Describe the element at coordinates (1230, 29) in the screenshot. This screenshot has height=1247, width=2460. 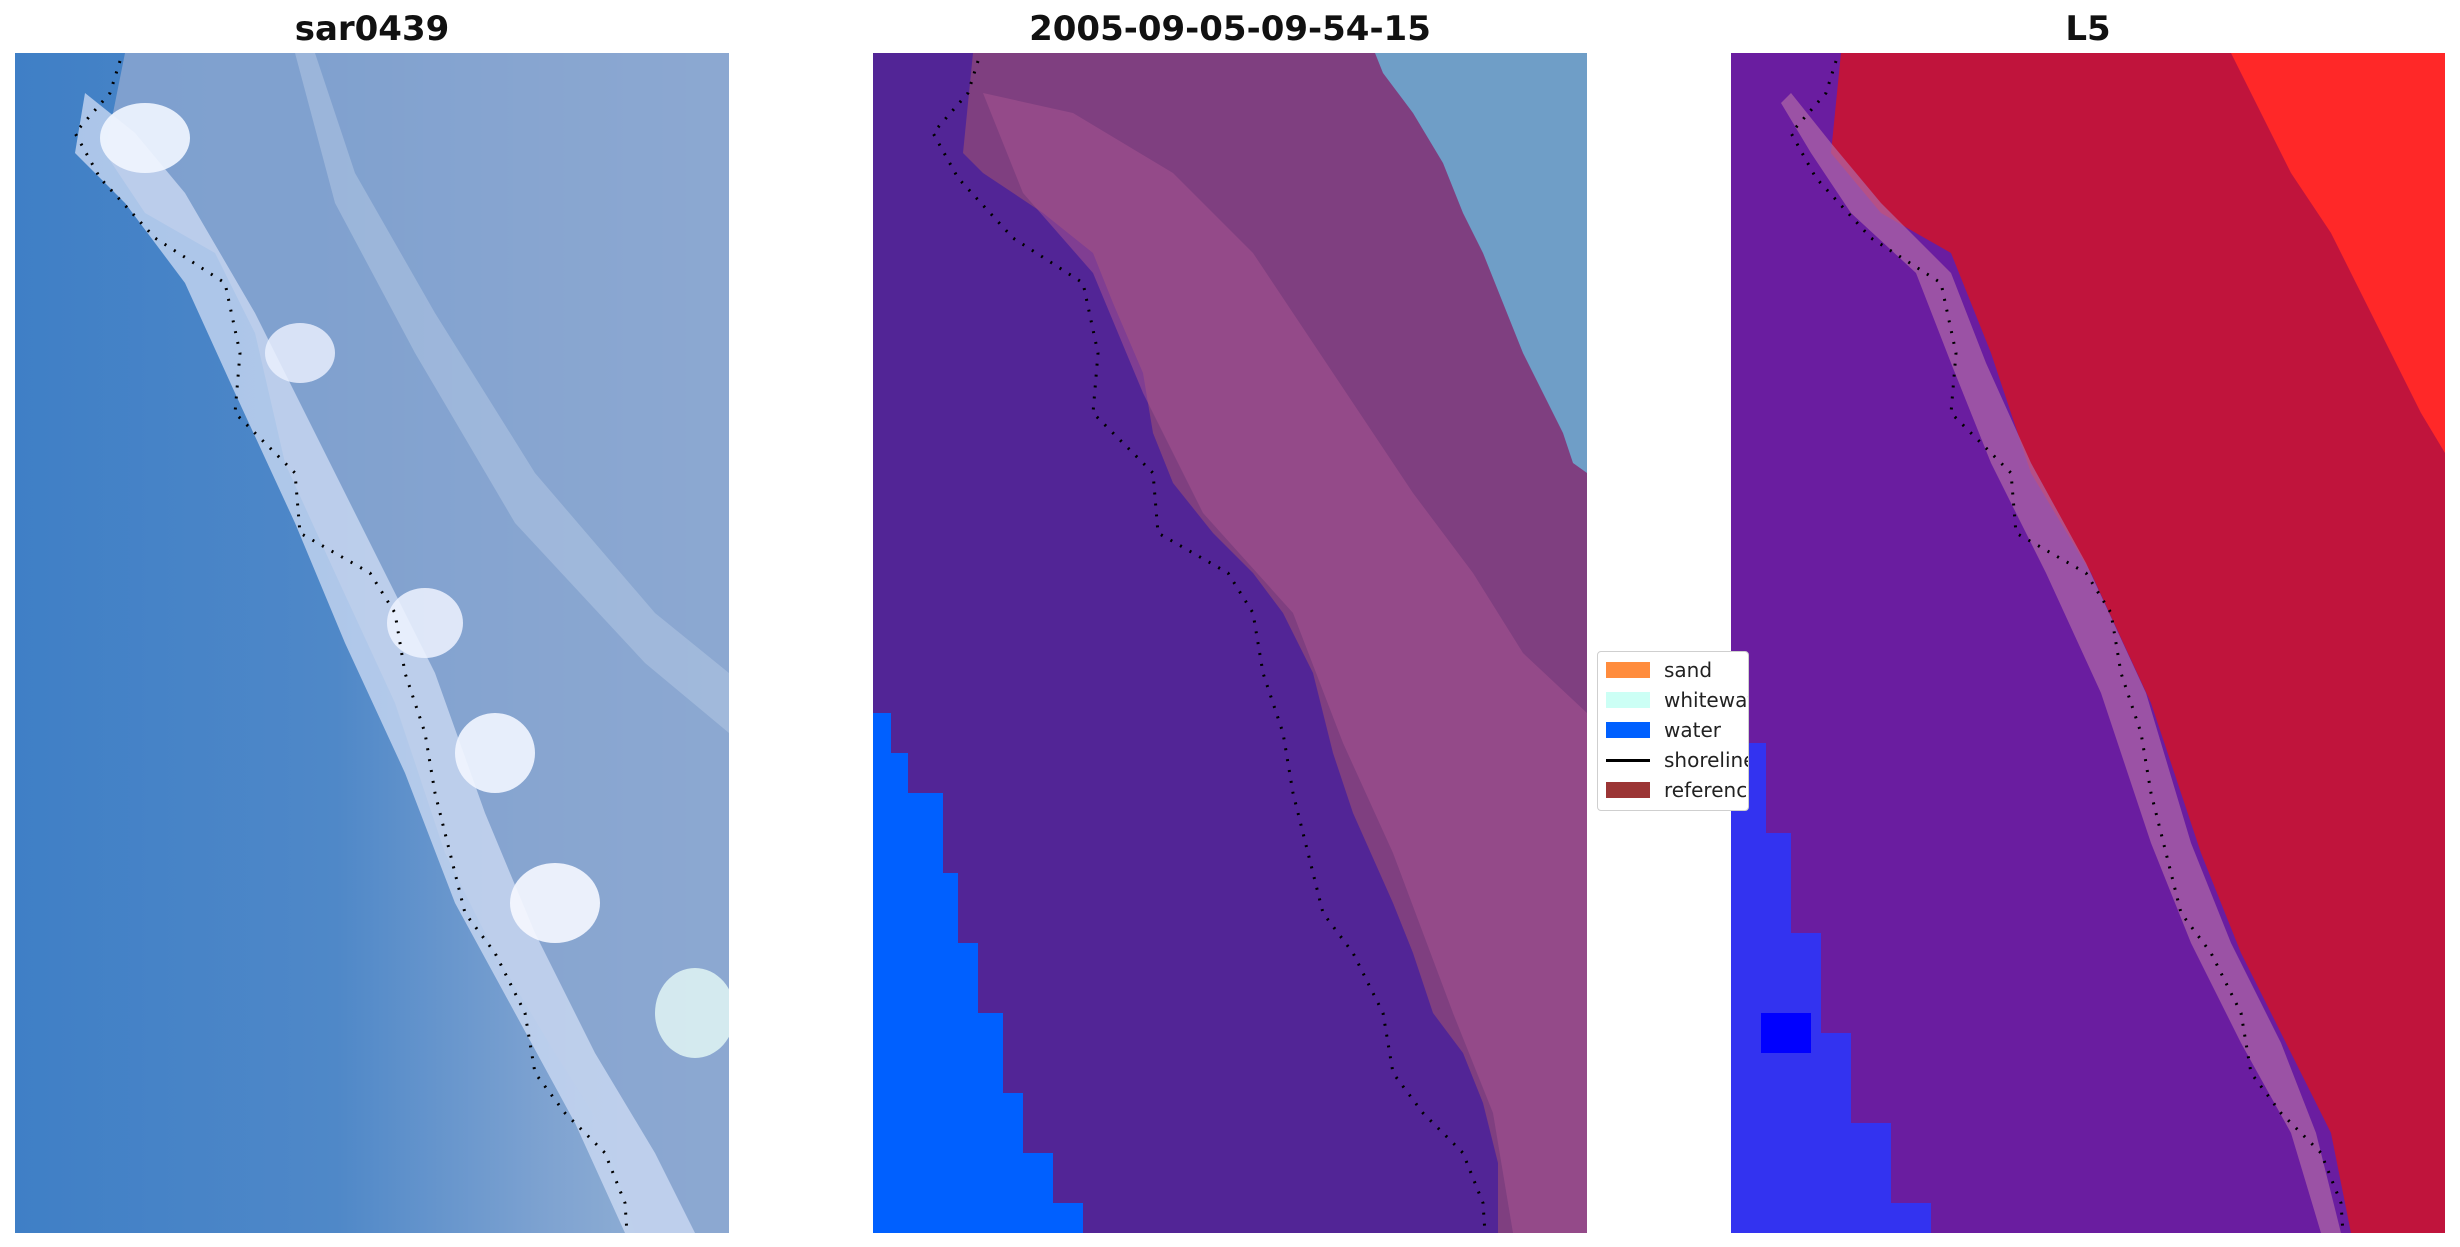
I see `panel-title-classification: 2005-09-05-09-54-15` at that location.